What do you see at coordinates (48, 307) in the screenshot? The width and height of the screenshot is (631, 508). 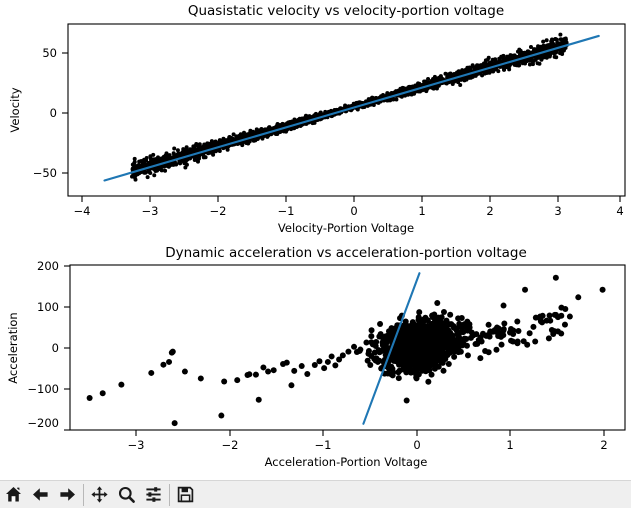 I see `acceleration-ytick-100: 100` at bounding box center [48, 307].